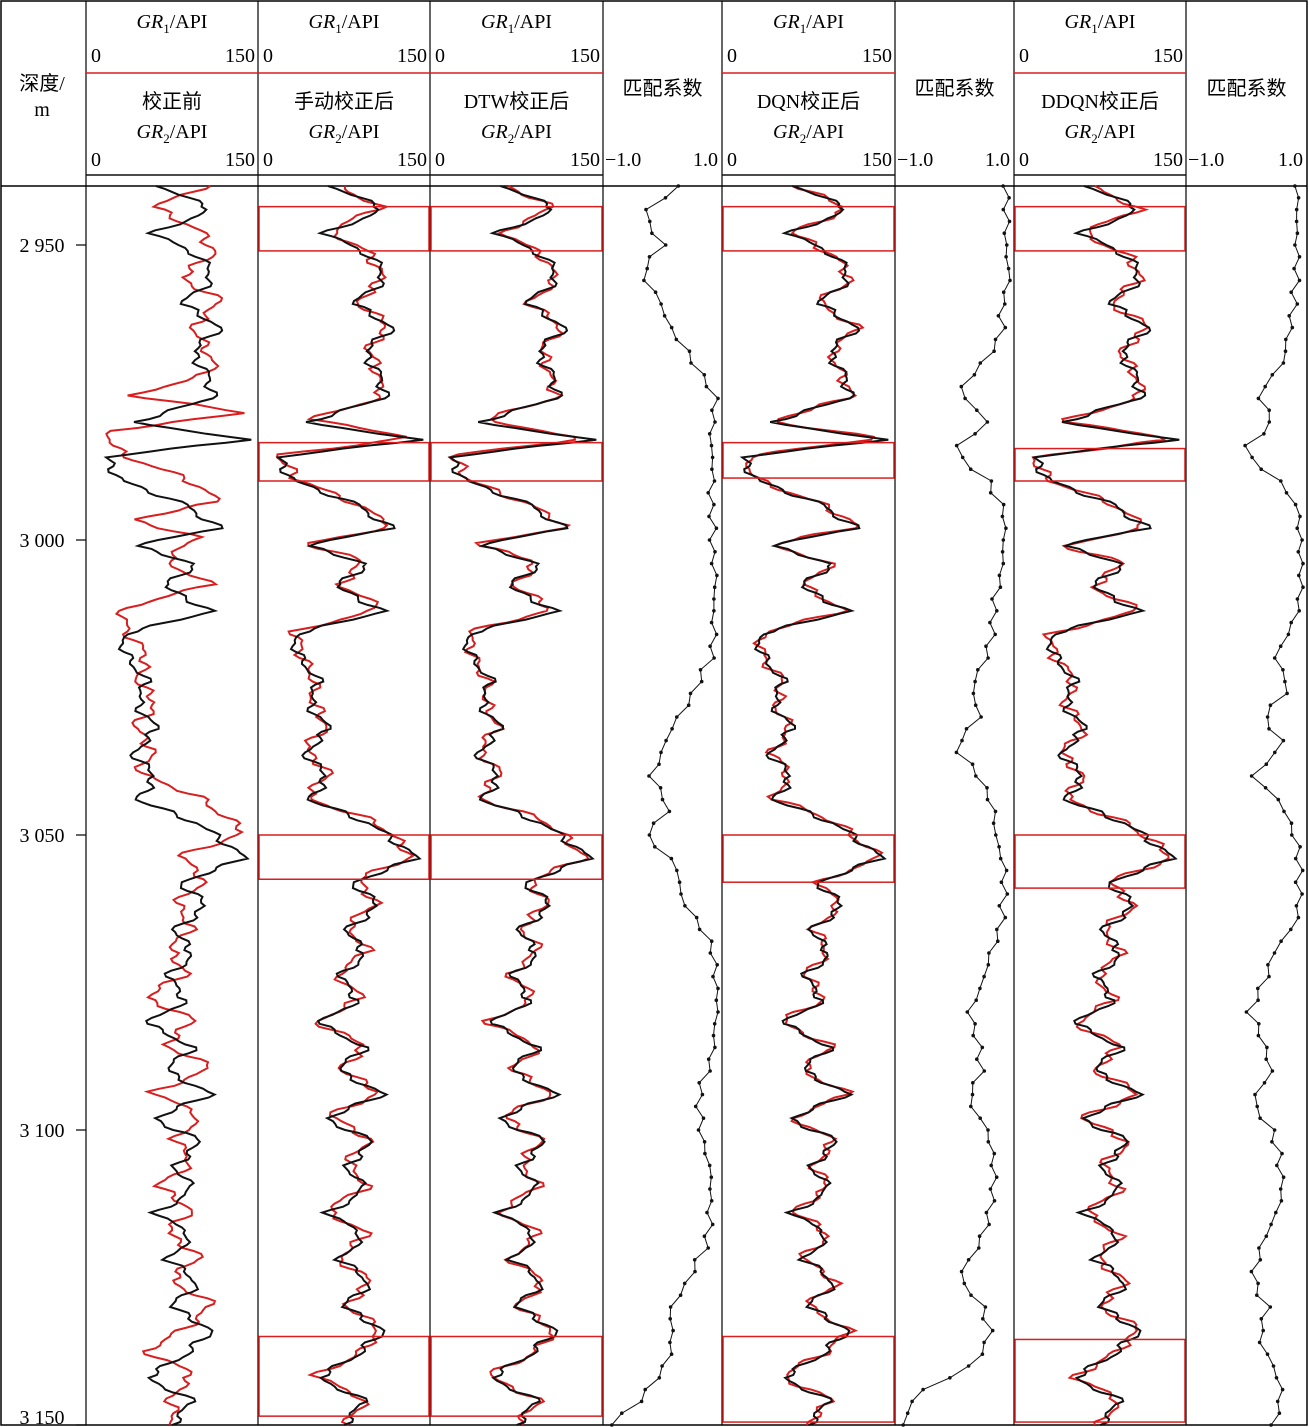 Image resolution: width=1309 pixels, height=1427 pixels. I want to click on track-4: 匹配系数 −1.0 1.0, so click(662, 752).